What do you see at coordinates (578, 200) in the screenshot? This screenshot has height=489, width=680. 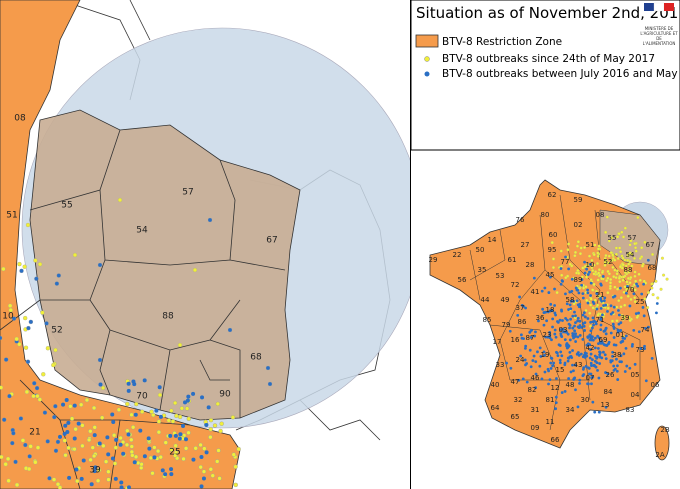 I see `department-label: 59` at bounding box center [578, 200].